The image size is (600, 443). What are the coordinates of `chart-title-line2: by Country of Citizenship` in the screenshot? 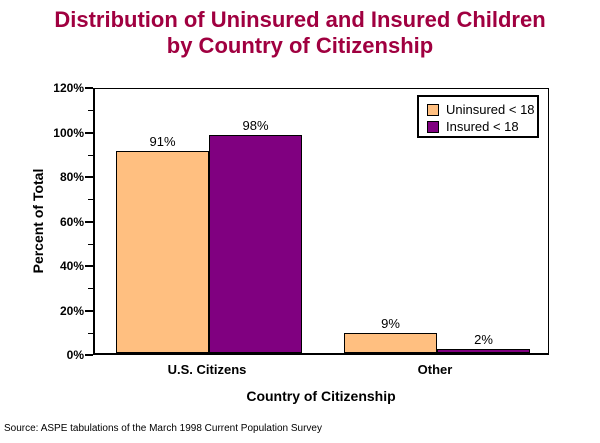 It's located at (300, 45).